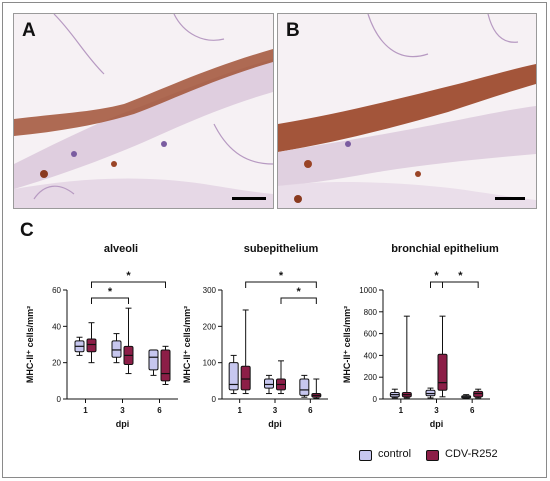 The width and height of the screenshot is (550, 481). Describe the element at coordinates (471, 454) in the screenshot. I see `legend-label-cdv: CDV-R252` at that location.